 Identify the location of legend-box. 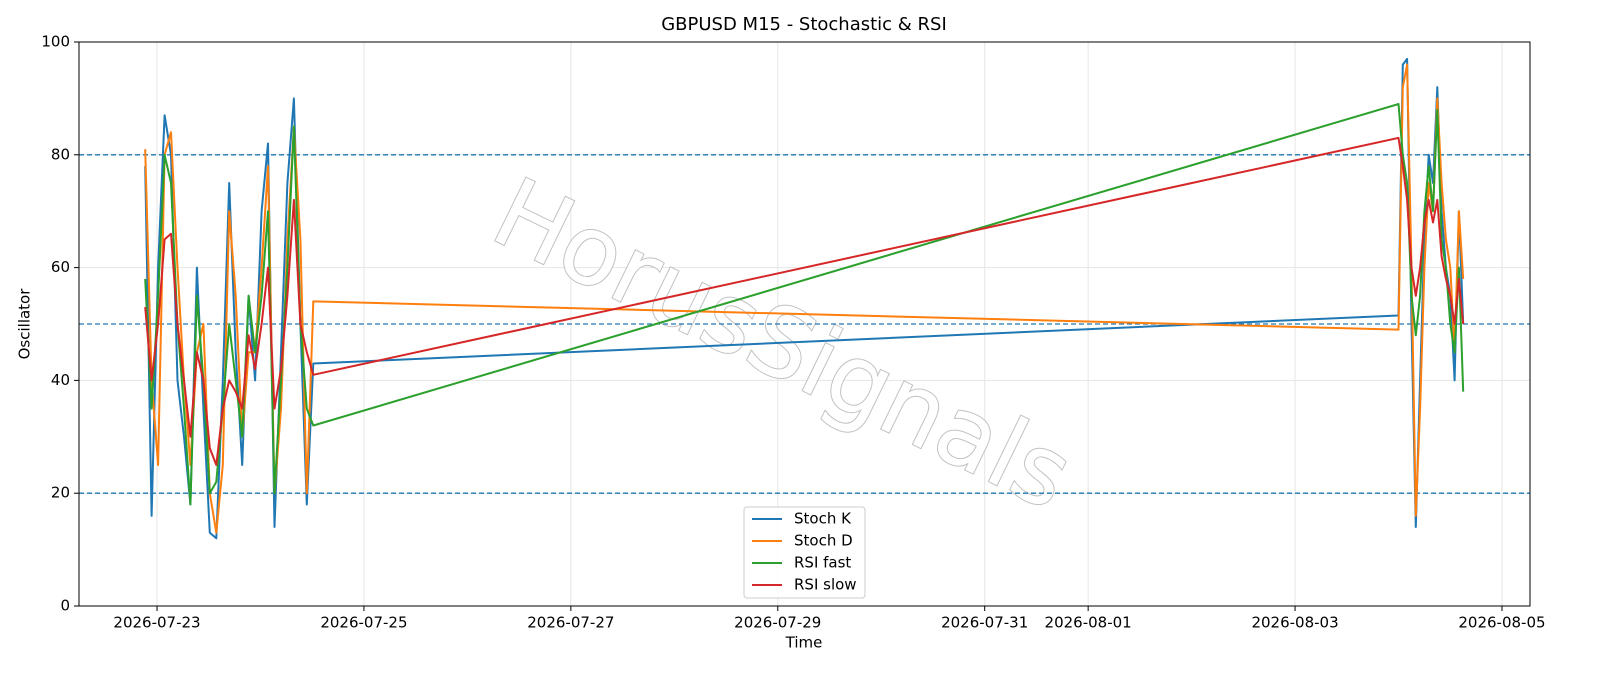
(804, 552).